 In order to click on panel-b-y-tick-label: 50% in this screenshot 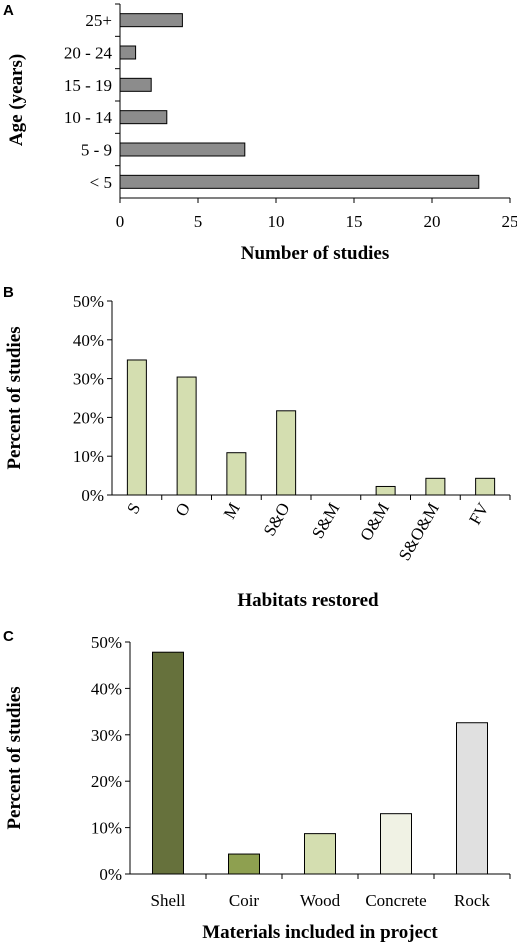, I will do `click(88, 301)`.